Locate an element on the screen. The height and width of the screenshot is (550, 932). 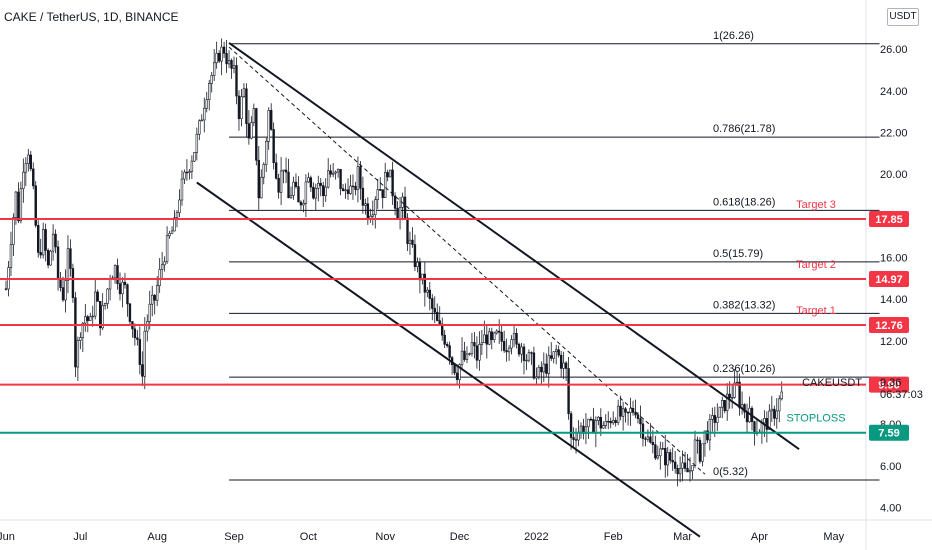
currency-unit-button: USDT is located at coordinates (903, 17).